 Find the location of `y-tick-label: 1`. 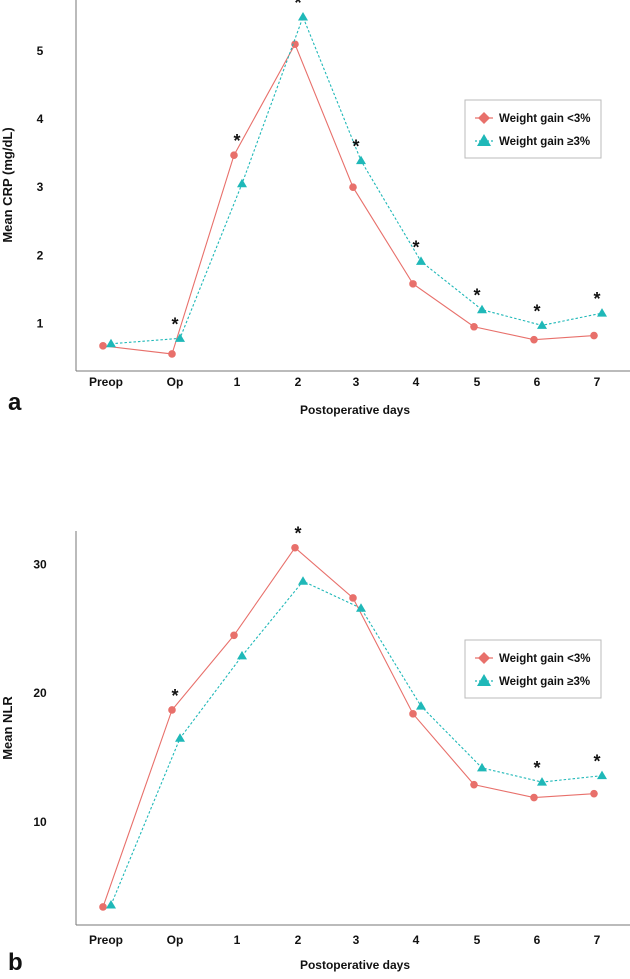

y-tick-label: 1 is located at coordinates (40, 323).